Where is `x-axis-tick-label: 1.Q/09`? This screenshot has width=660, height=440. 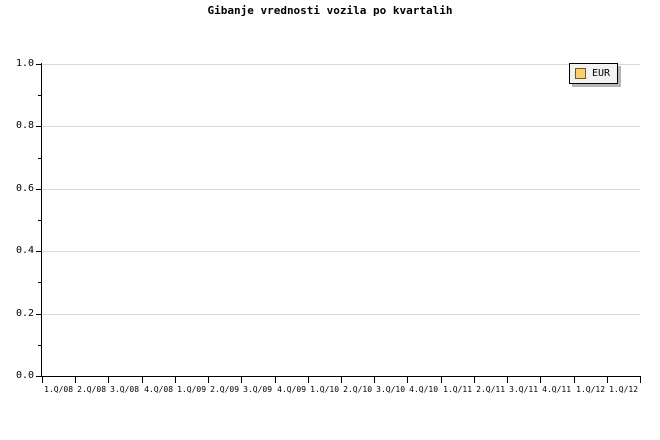
x-axis-tick-label: 1.Q/09 is located at coordinates (192, 389).